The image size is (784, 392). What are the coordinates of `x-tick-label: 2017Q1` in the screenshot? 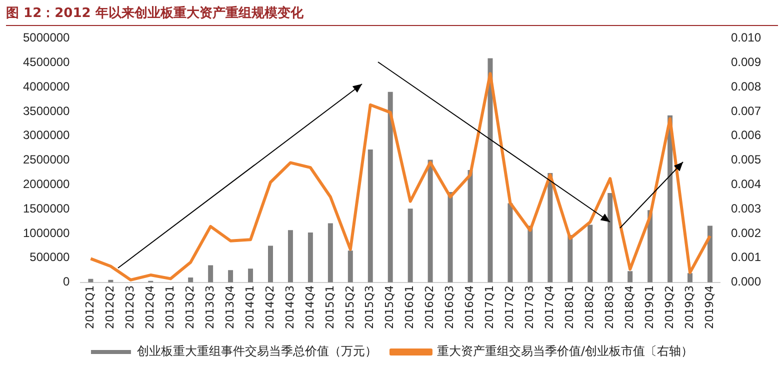 It's located at (489, 307).